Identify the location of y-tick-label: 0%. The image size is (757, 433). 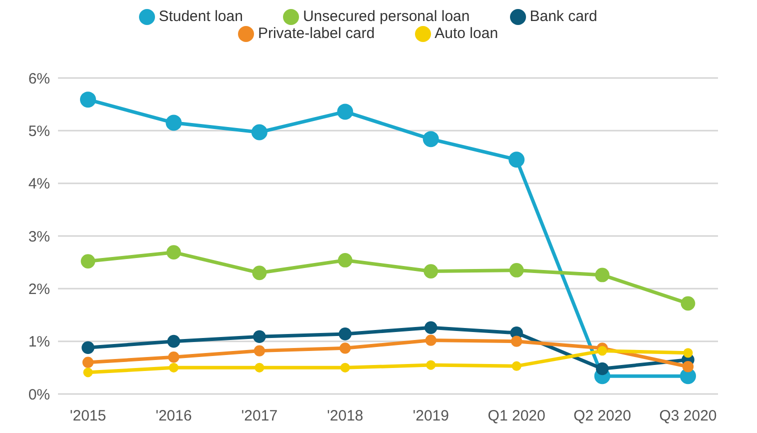
(39, 395).